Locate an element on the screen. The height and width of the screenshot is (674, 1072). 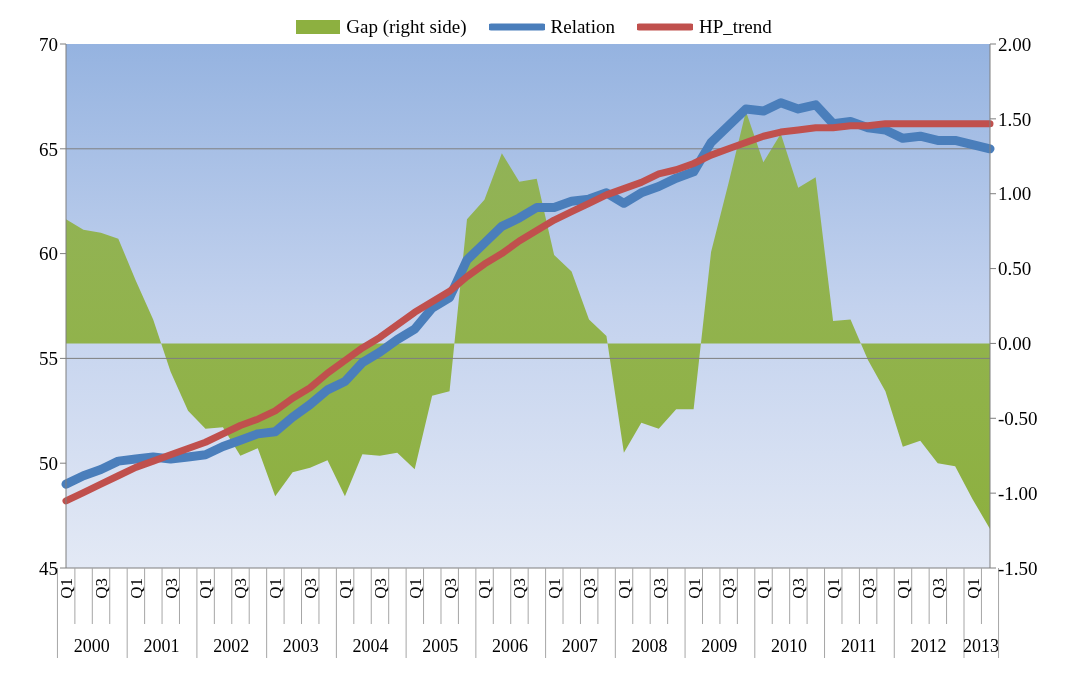
y2-tick-label: 2.00 is located at coordinates (1015, 44).